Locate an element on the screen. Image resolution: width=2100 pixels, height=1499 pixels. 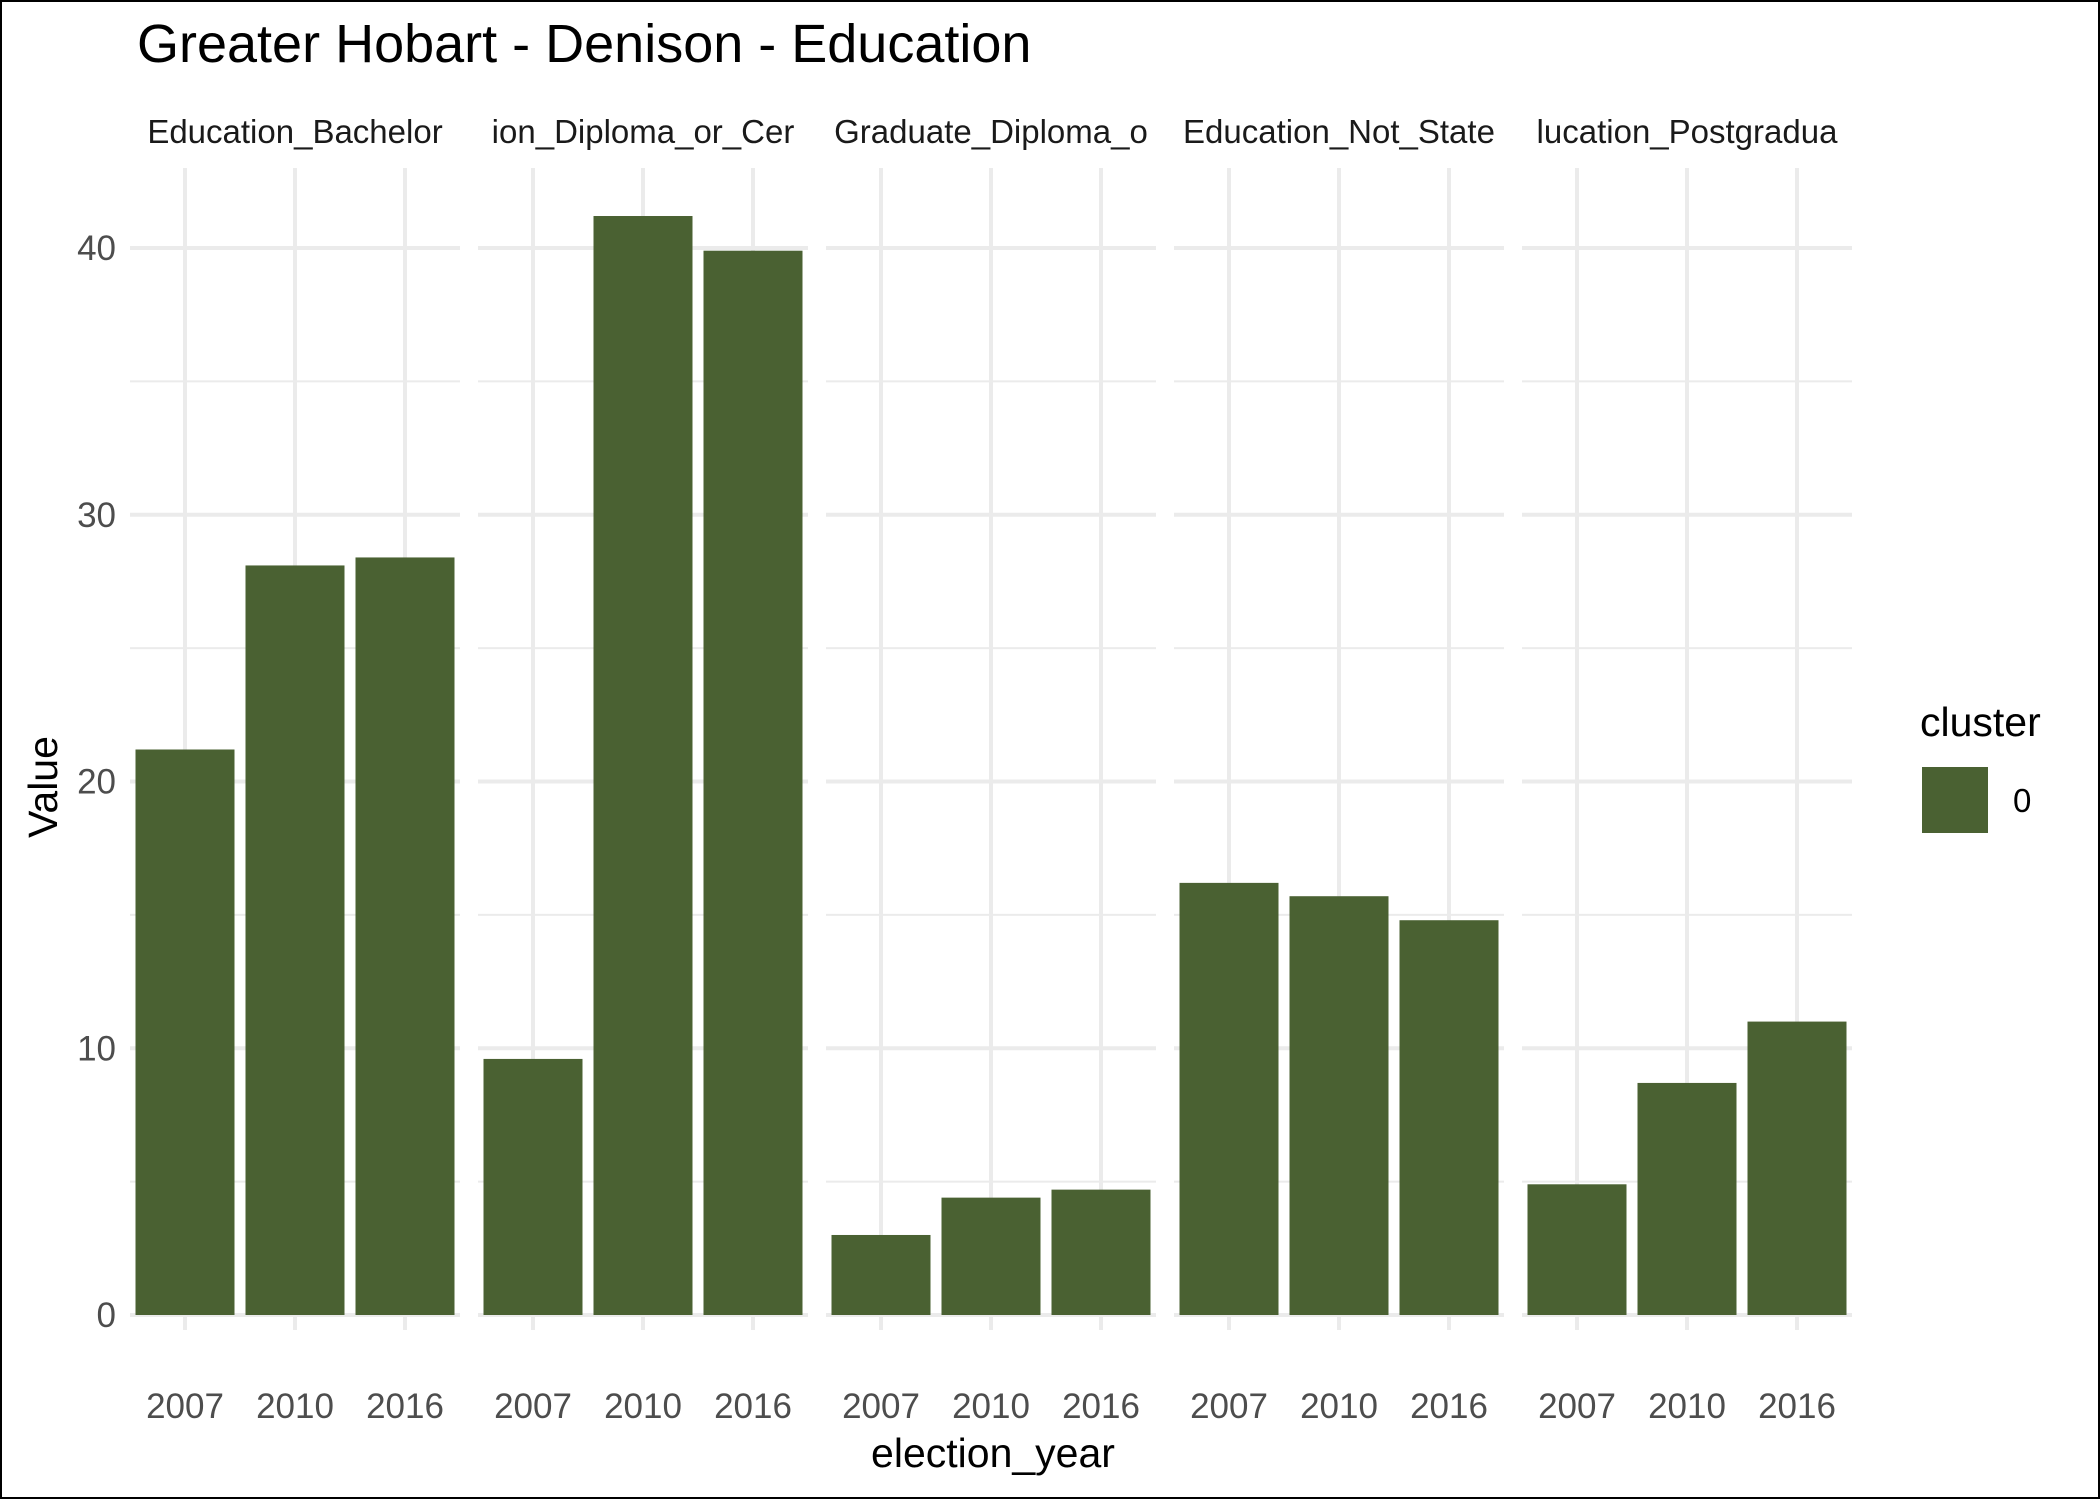
facet-strip-label: Education_Not_State is located at coordinates (1339, 131).